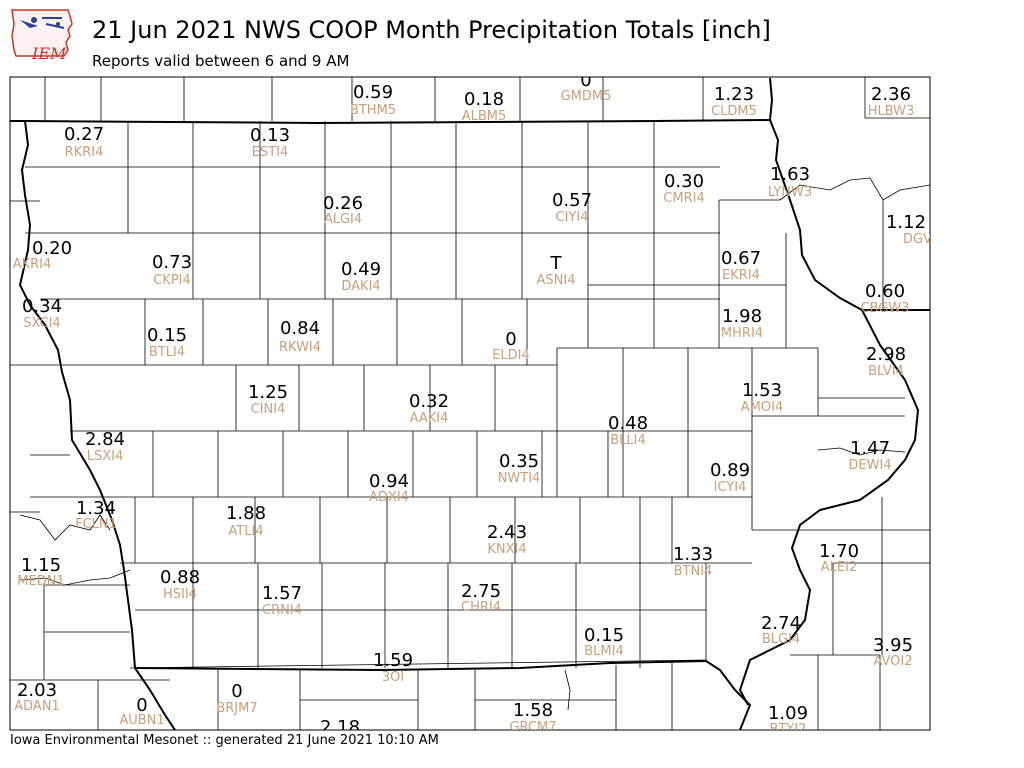  What do you see at coordinates (628, 423) in the screenshot?
I see `station-value: 0.48` at bounding box center [628, 423].